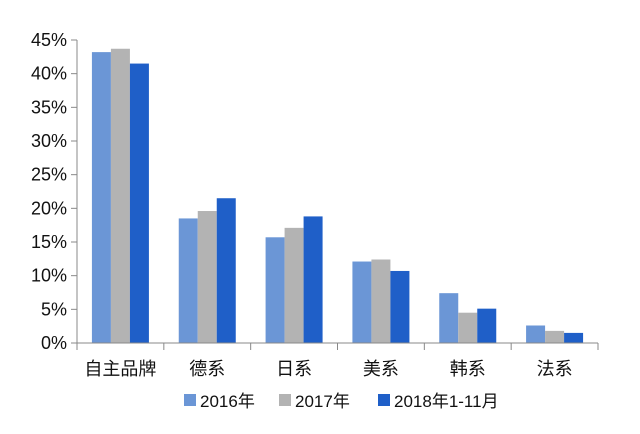 The image size is (640, 434). Describe the element at coordinates (49, 242) in the screenshot. I see `y-tick-label: 15%` at that location.